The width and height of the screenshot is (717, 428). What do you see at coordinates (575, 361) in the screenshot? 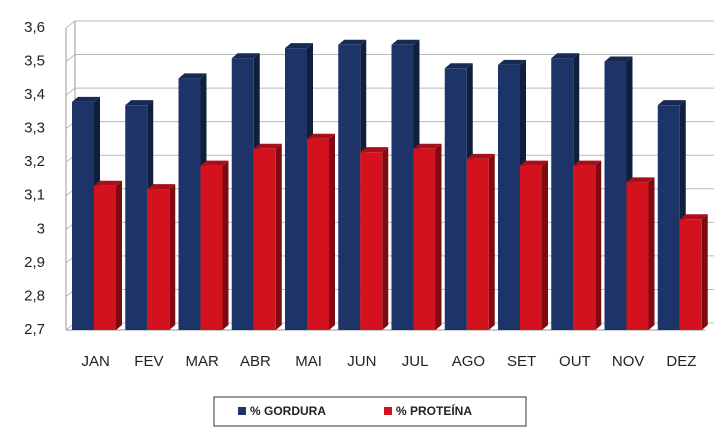
I see `x-tick-label: OUT` at bounding box center [575, 361].